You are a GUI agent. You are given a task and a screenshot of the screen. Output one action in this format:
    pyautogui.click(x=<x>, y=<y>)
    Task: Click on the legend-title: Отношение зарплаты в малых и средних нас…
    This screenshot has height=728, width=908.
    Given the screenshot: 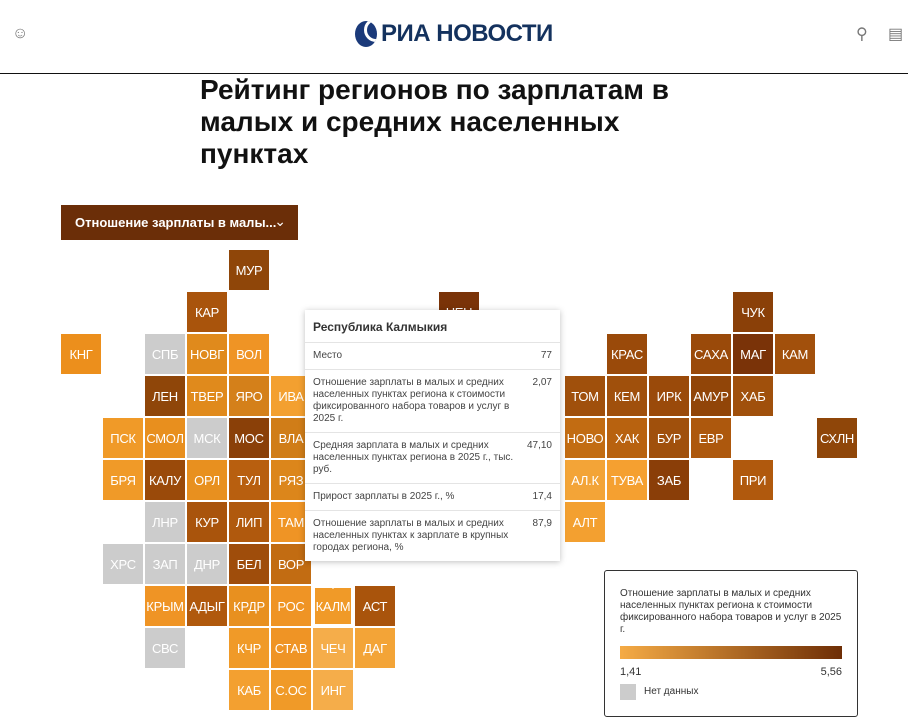 What is the action you would take?
    pyautogui.click(x=731, y=611)
    